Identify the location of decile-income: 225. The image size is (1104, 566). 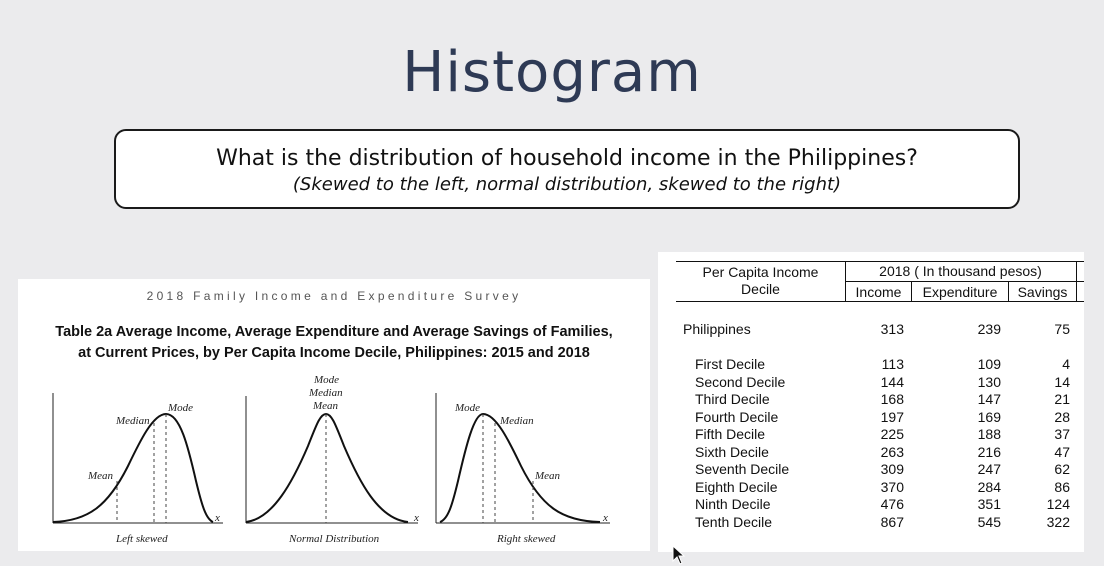
(892, 434).